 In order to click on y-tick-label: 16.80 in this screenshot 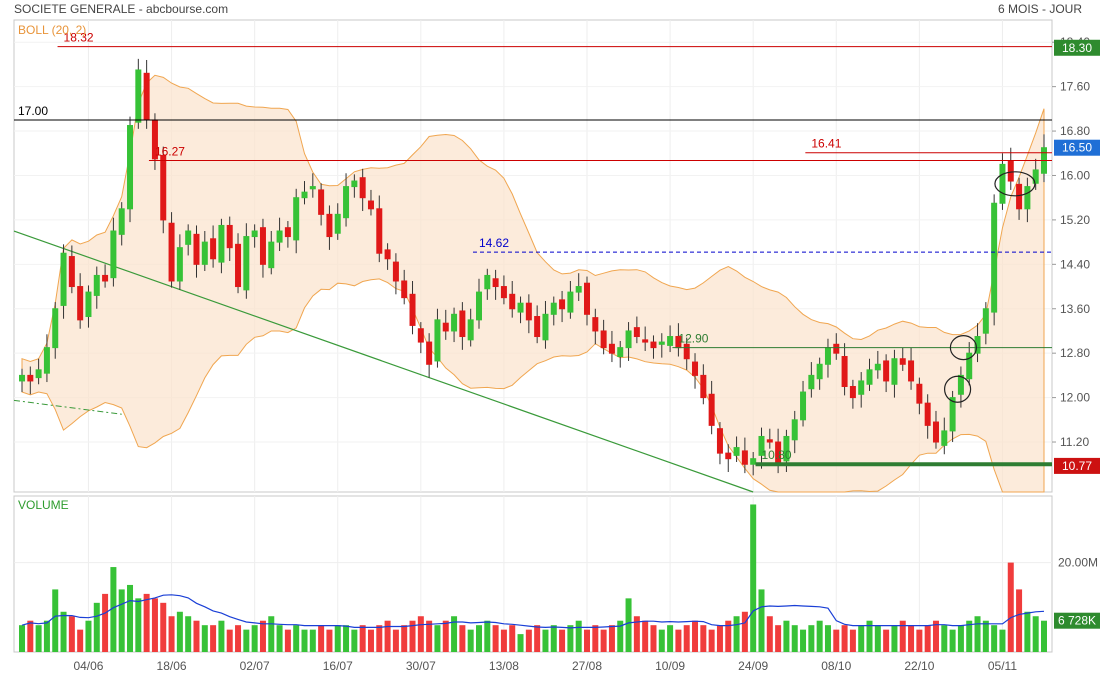, I will do `click(1075, 131)`.